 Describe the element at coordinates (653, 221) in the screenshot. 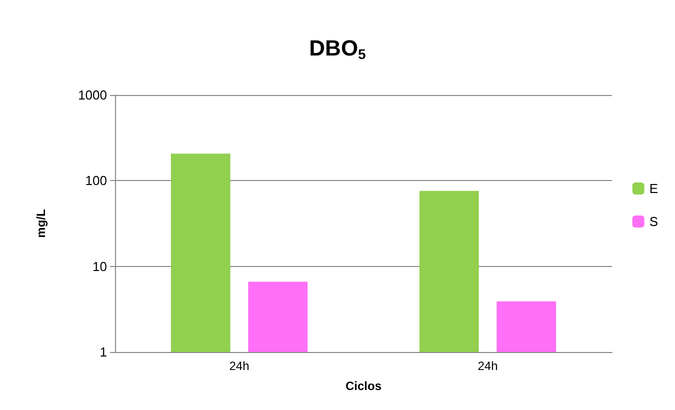

I see `legend-label: S` at that location.